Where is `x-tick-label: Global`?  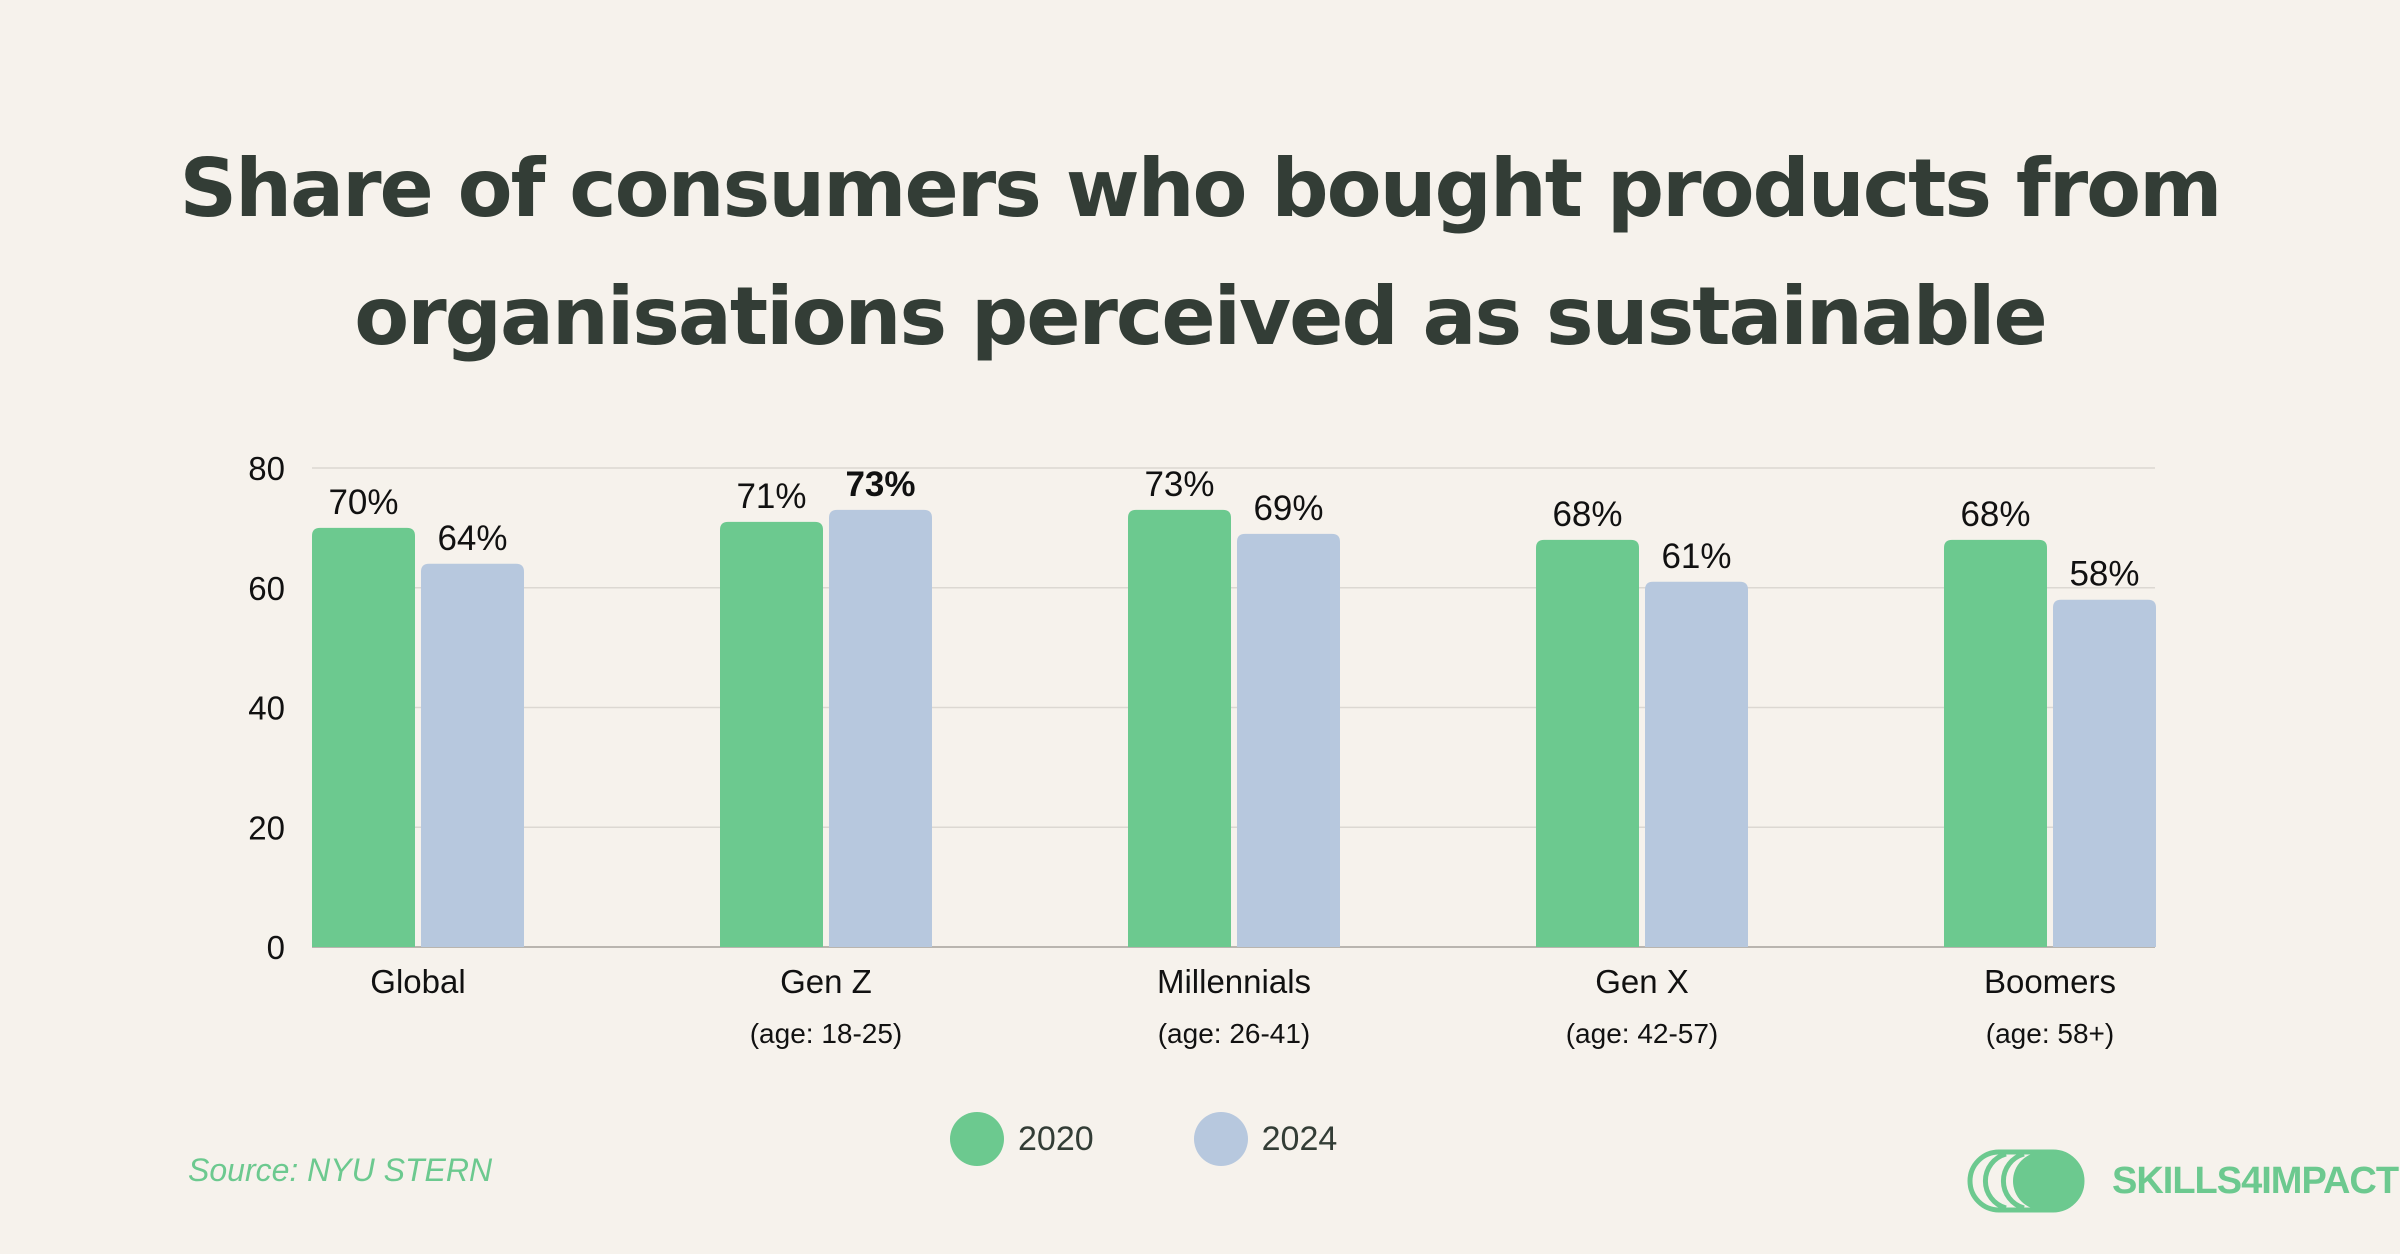 x-tick-label: Global is located at coordinates (417, 981).